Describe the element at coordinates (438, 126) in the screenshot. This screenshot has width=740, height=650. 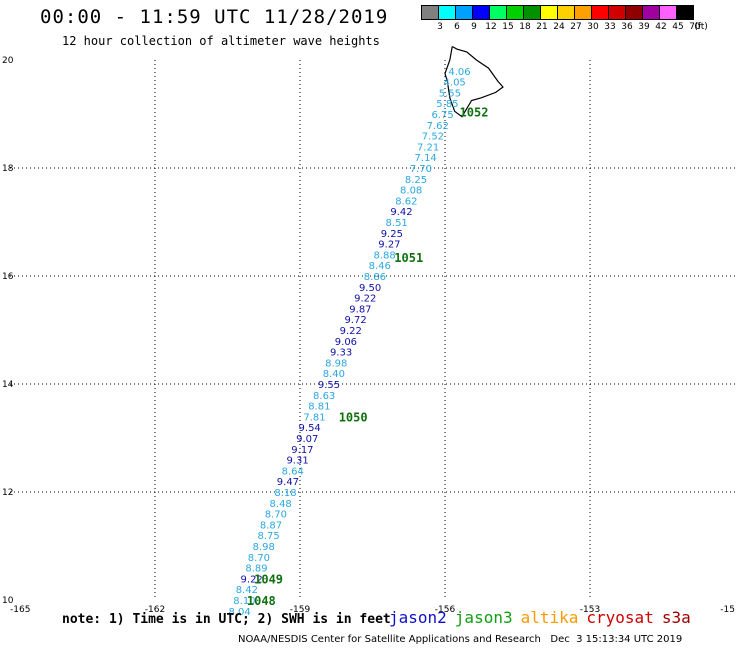
I see `swh-value-label: 7.62` at that location.